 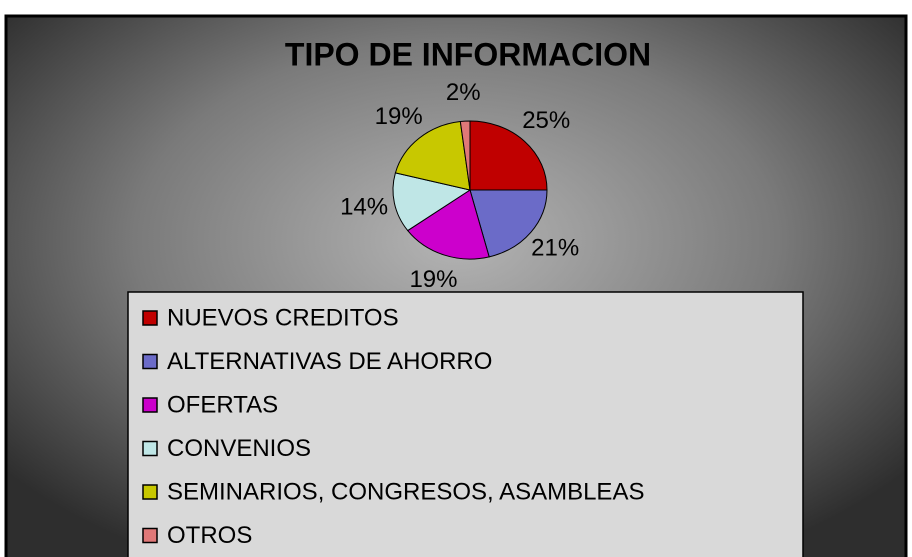 I want to click on legend-label: OTROS, so click(x=209, y=535).